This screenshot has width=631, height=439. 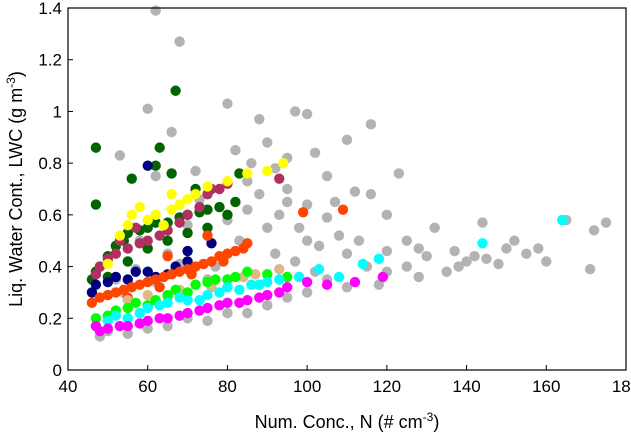 I want to click on y-tick-label: 0.2, so click(x=50, y=318).